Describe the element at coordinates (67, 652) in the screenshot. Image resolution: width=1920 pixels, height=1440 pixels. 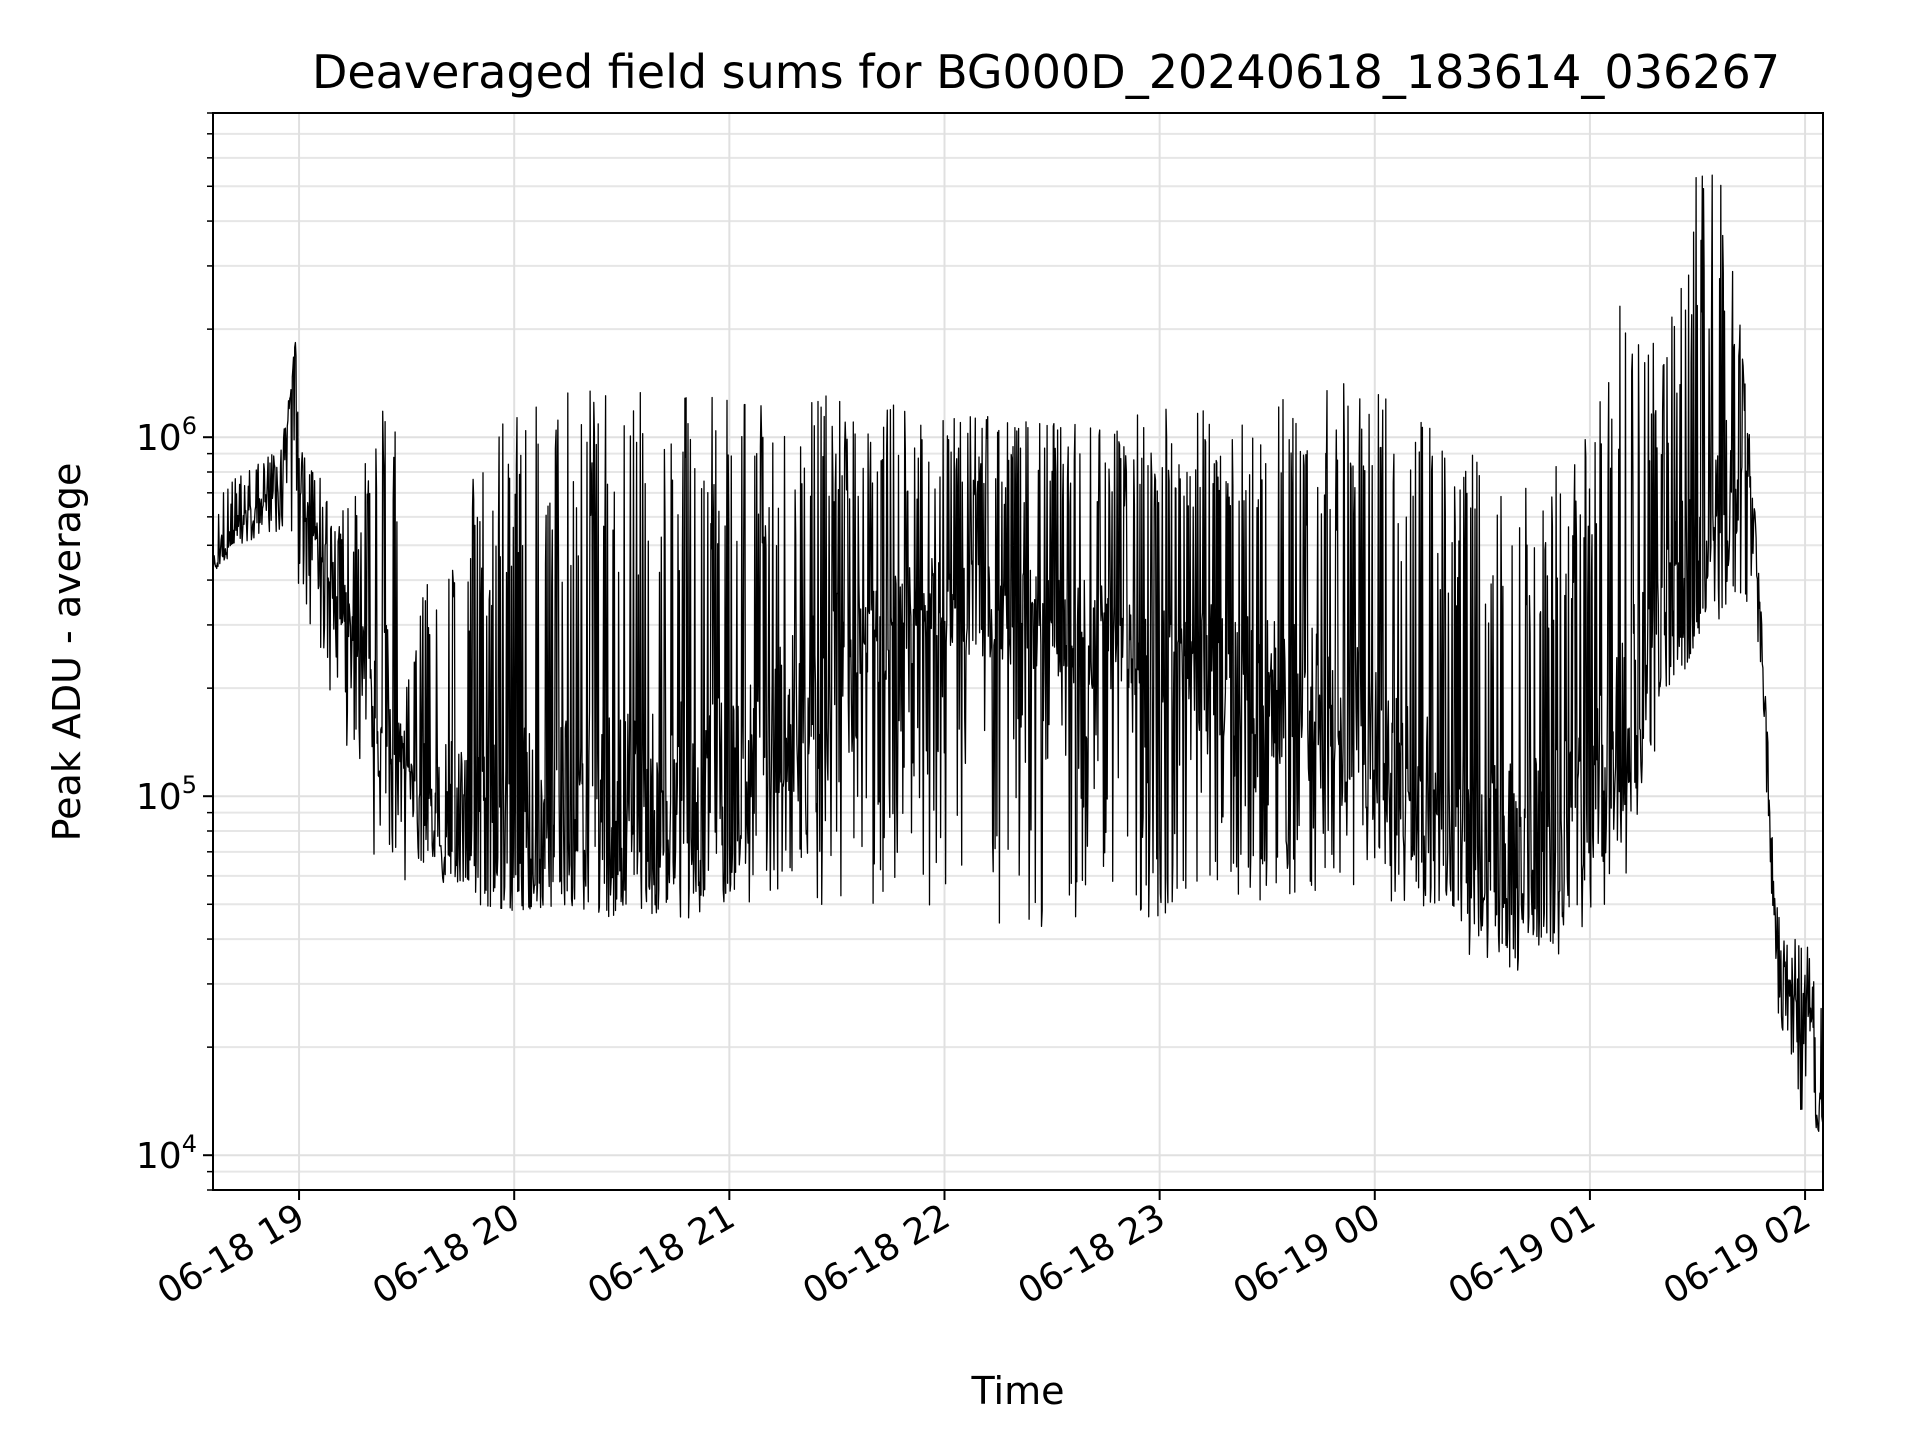
I see `y-axis-label: Peak ADU - average` at that location.